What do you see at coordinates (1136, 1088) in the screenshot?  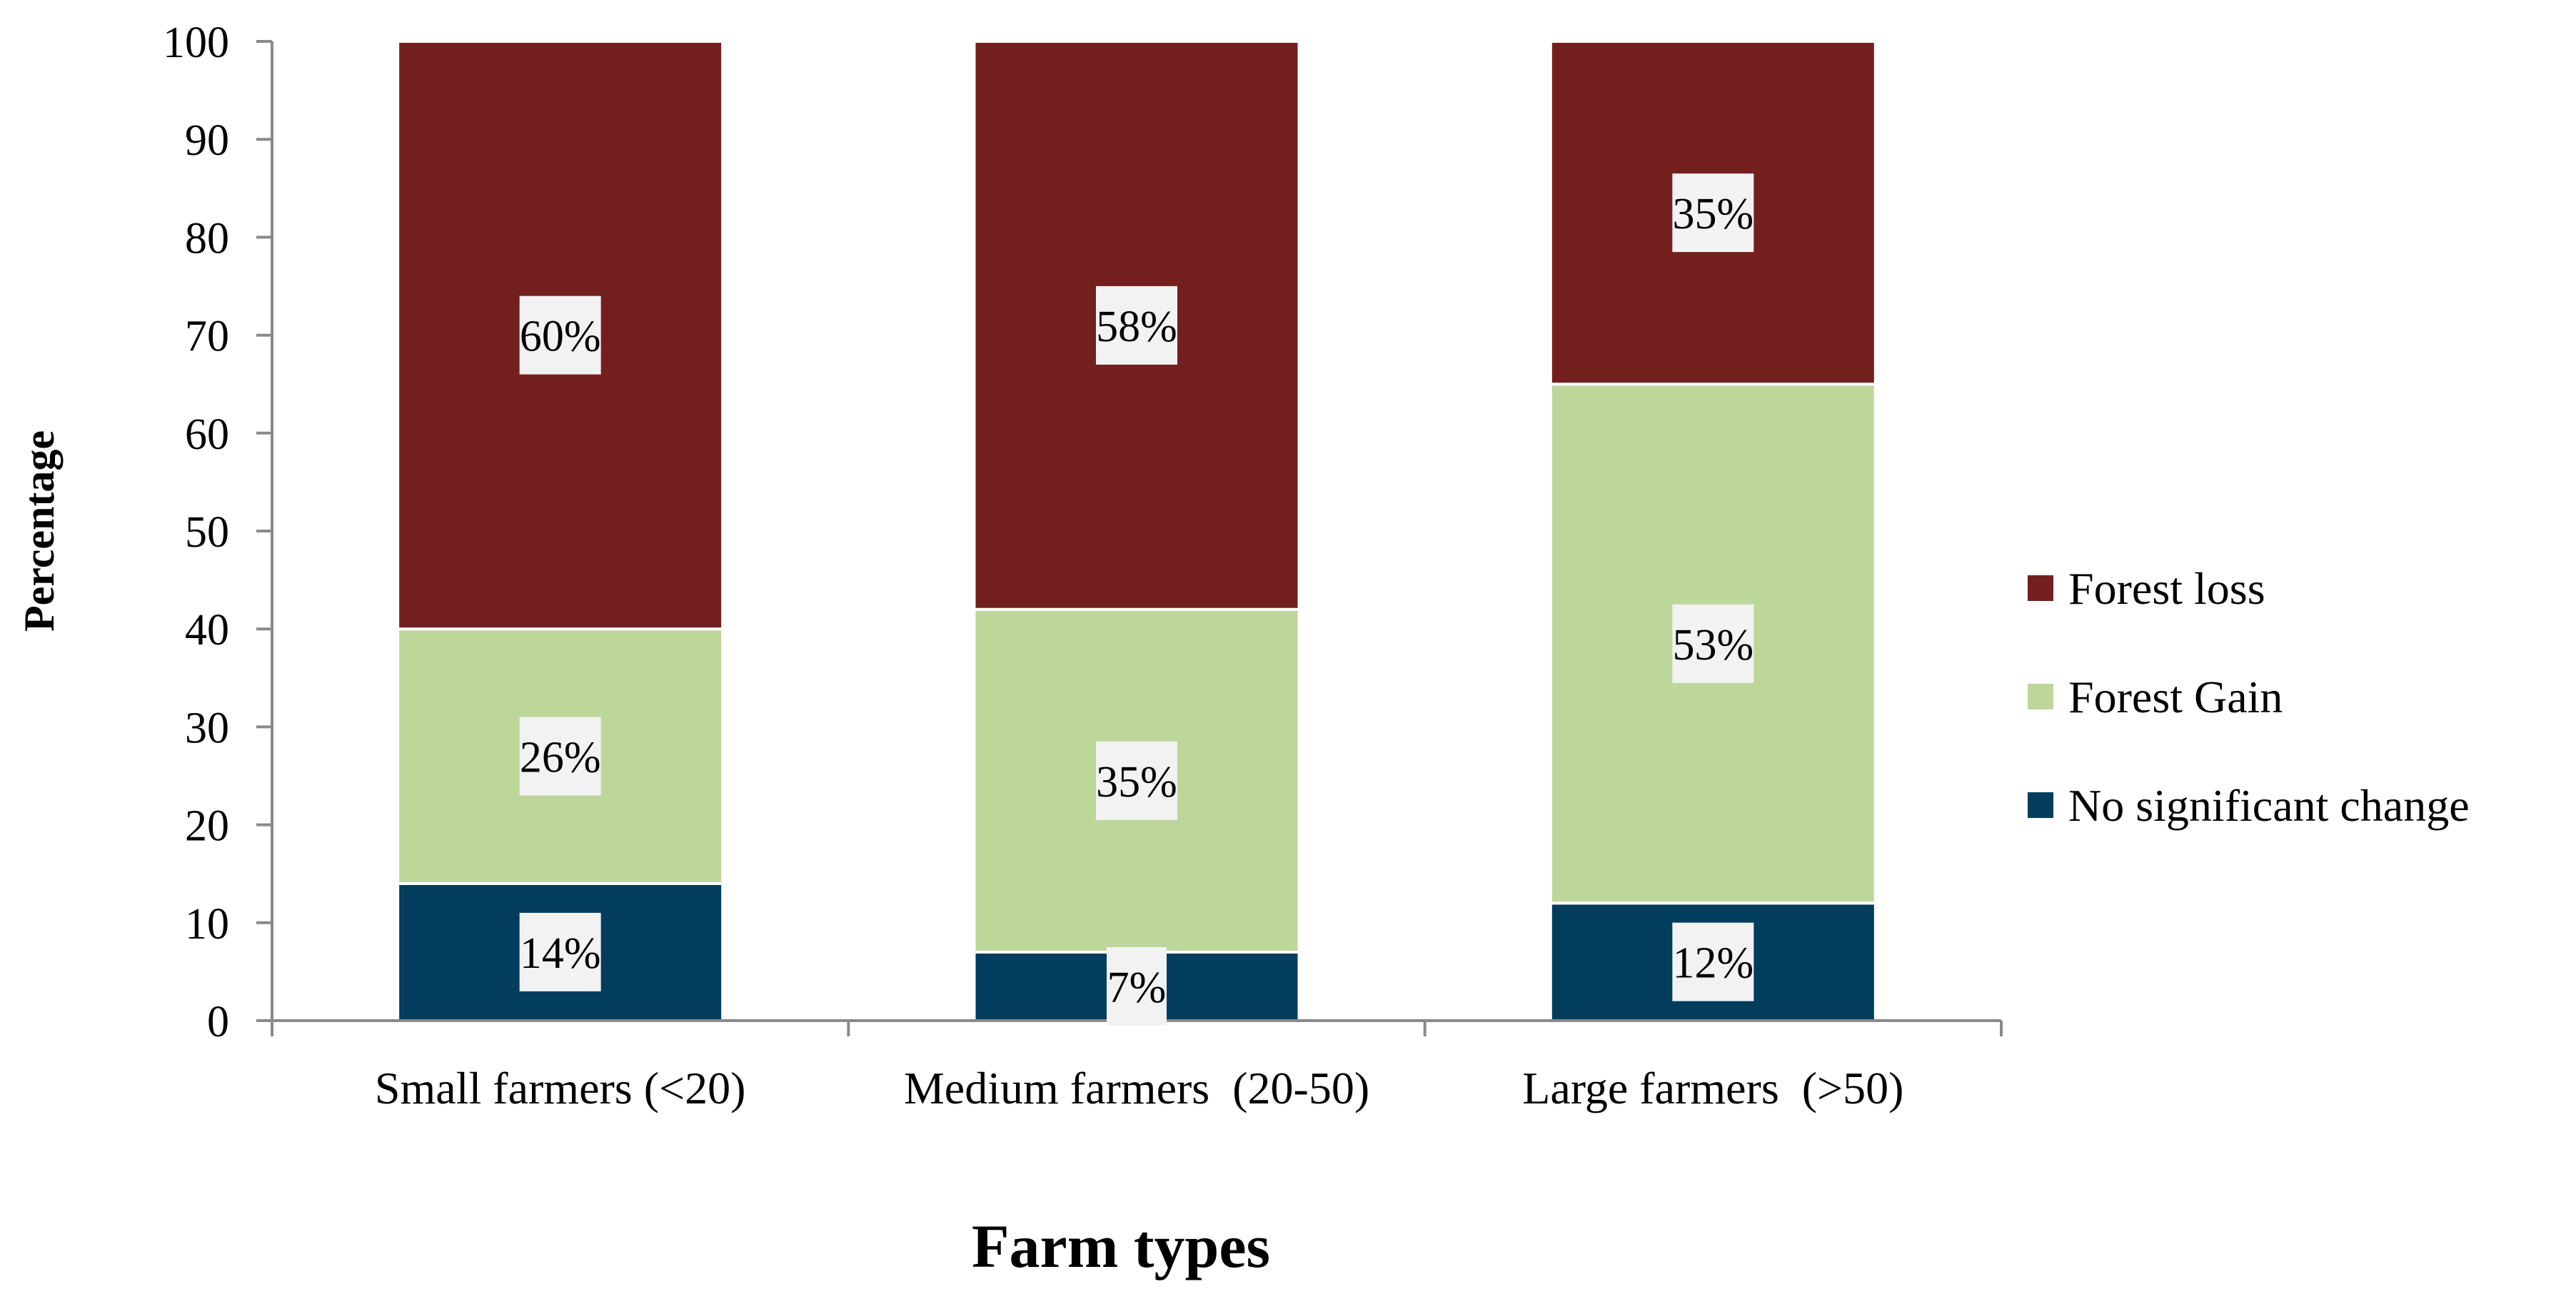 I see `x-tick-label-2: Medium farmers (20-50)` at bounding box center [1136, 1088].